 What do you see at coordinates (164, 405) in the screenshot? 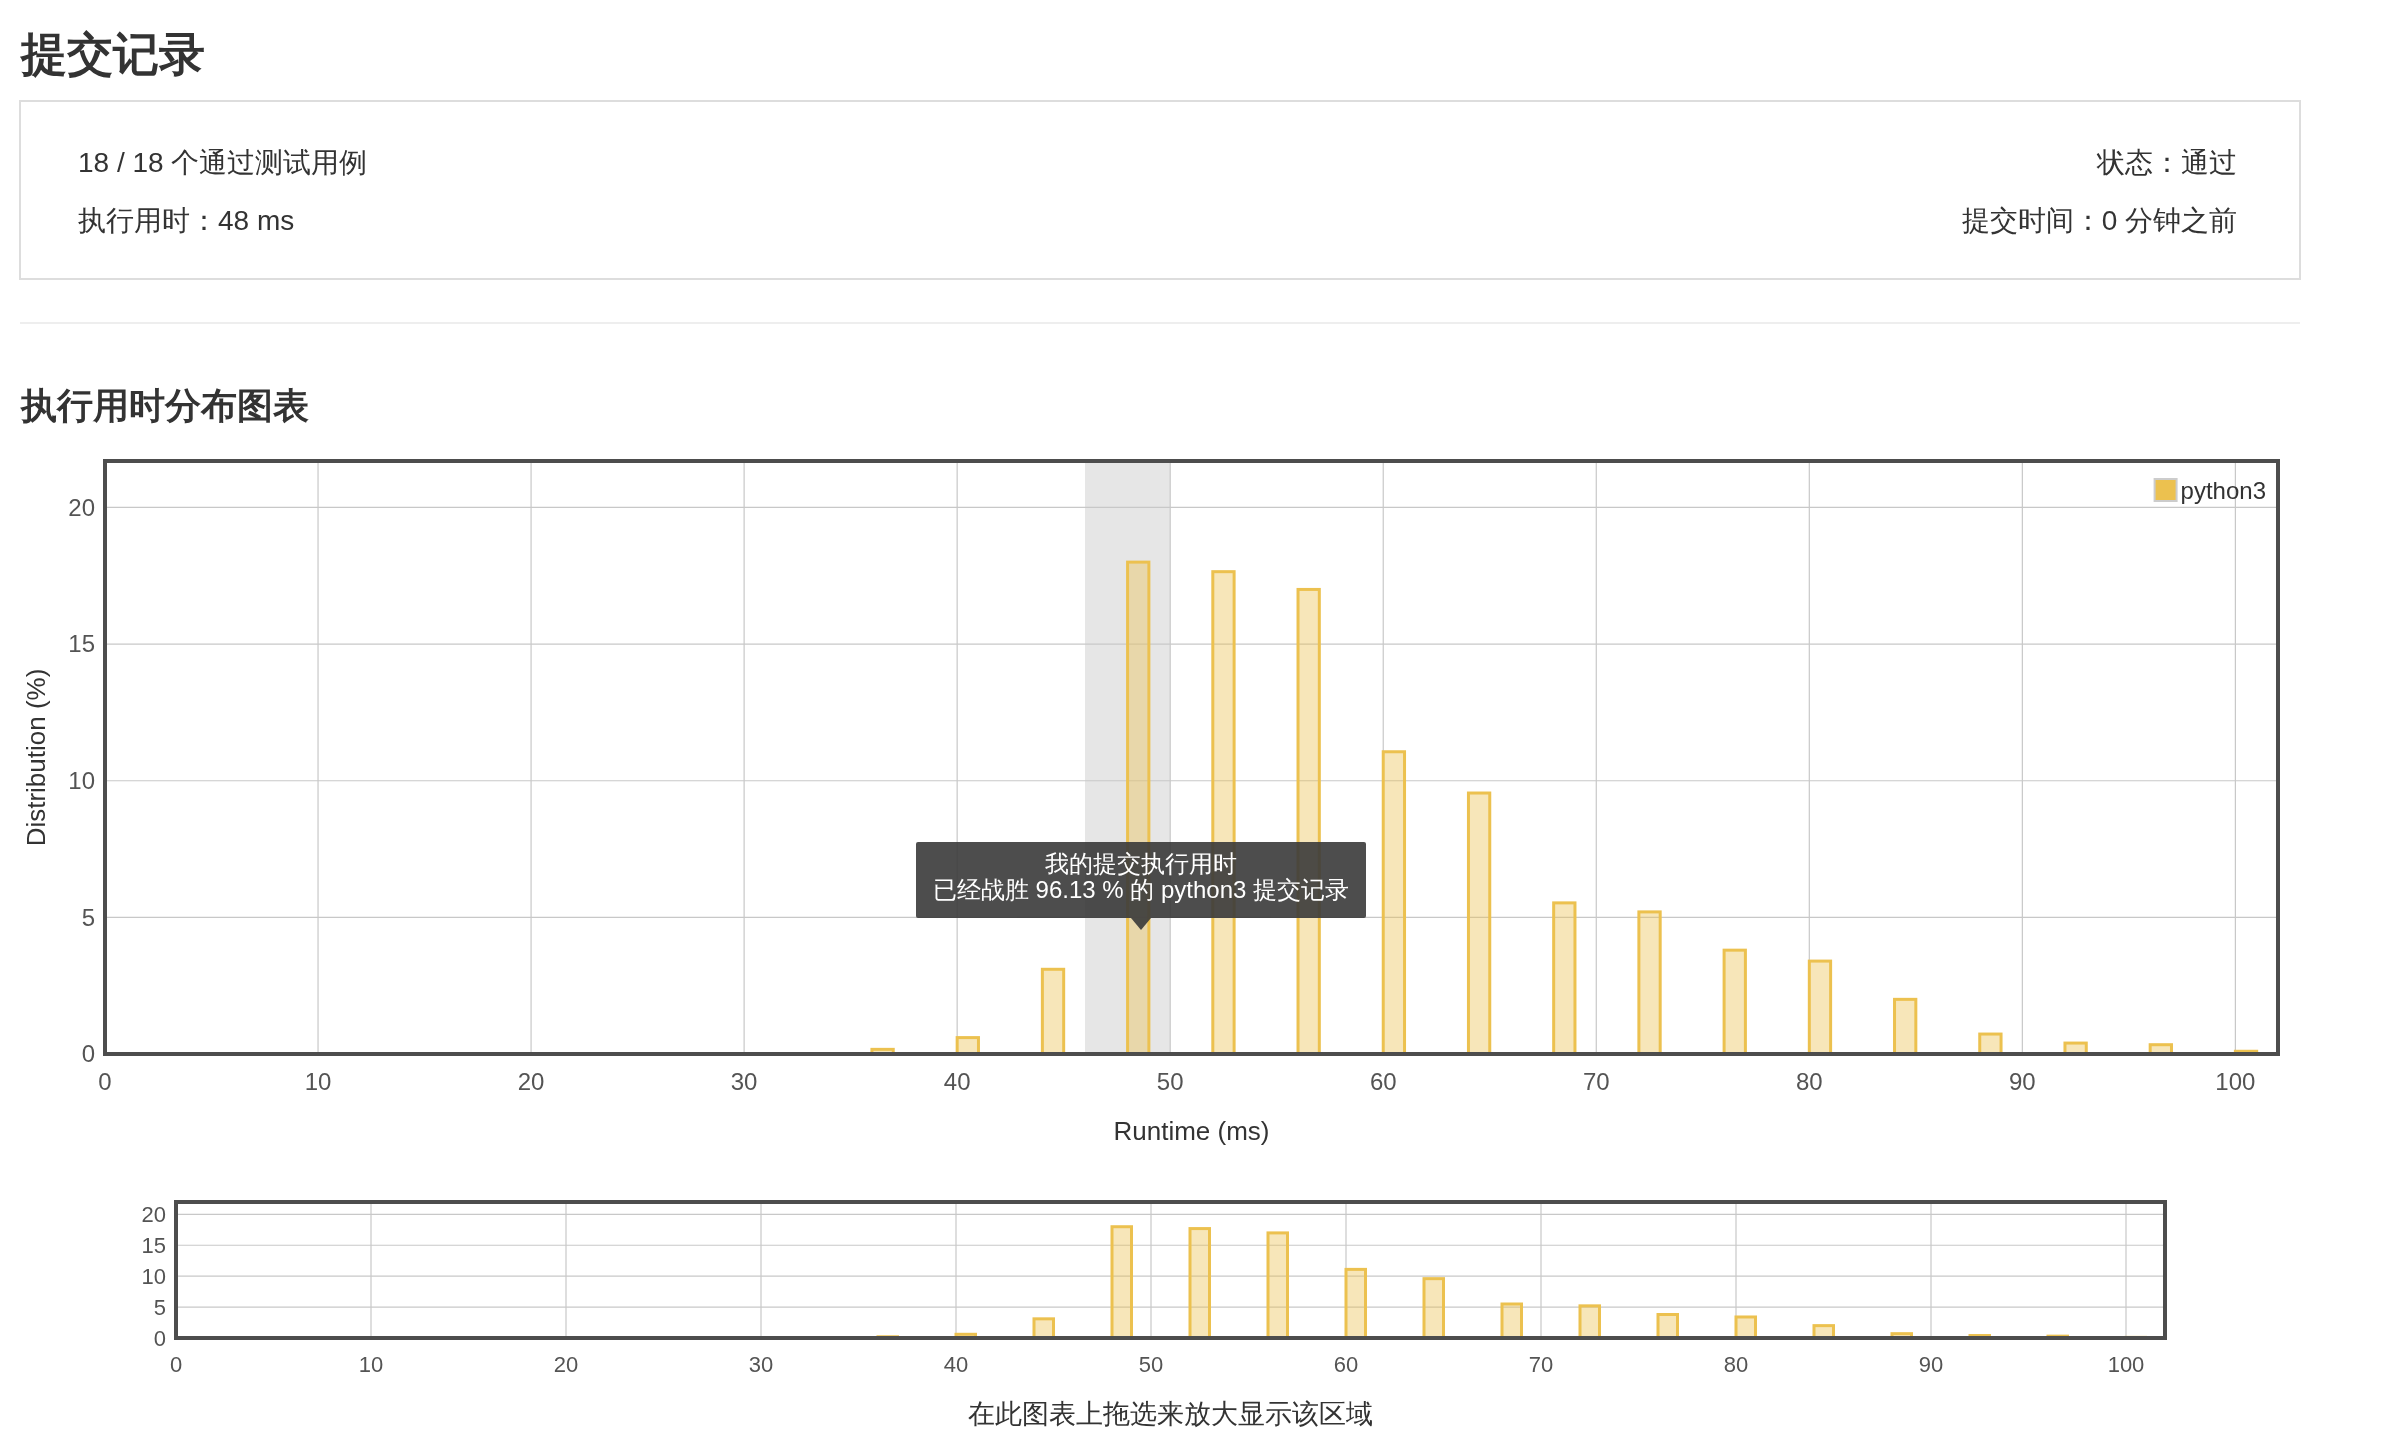
I see `chart-title: 执行用时分布图表` at bounding box center [164, 405].